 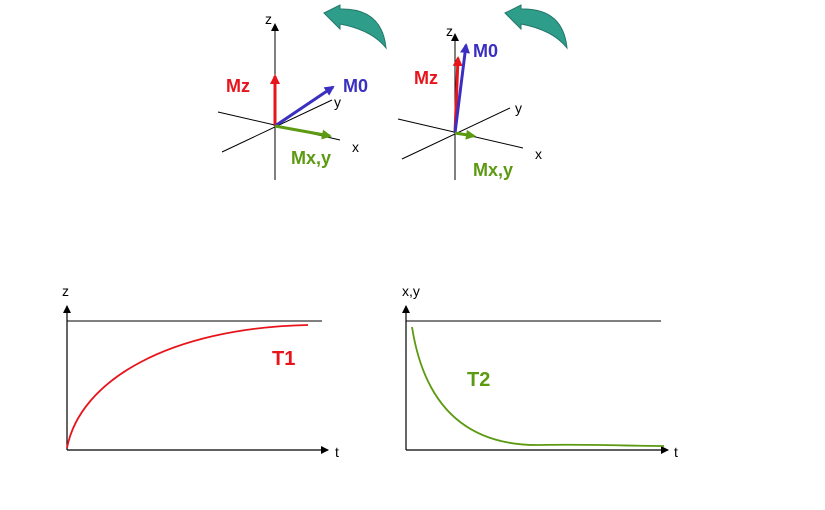 I want to click on t2-decay-curve, so click(x=538, y=386).